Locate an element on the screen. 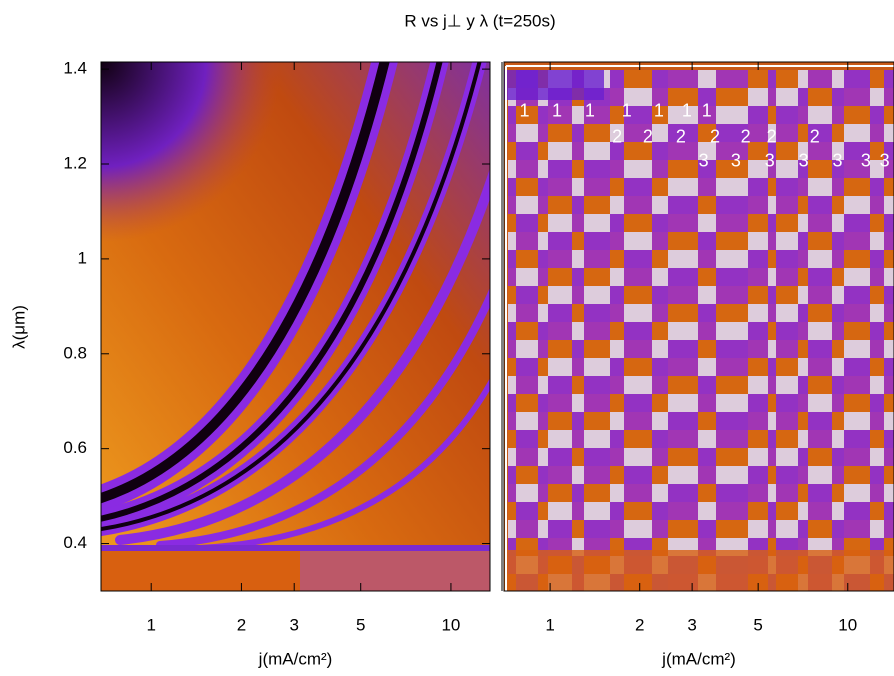 The width and height of the screenshot is (894, 676). y-tick-label: 1 is located at coordinates (82, 257).